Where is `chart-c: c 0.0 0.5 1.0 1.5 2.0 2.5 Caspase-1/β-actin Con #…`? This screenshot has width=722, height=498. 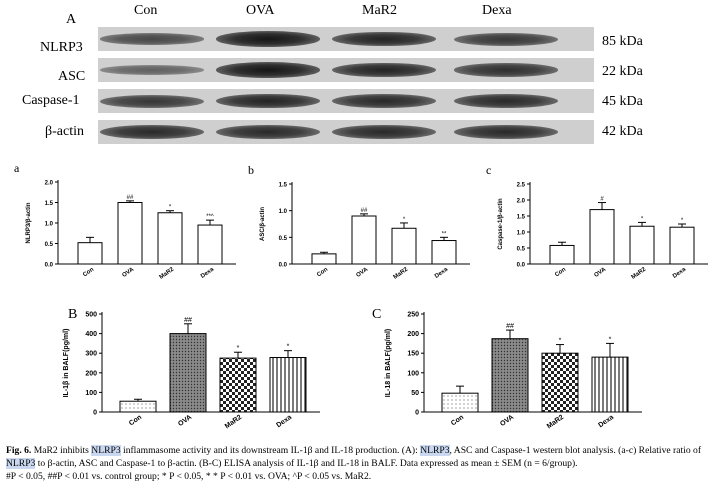 chart-c: c 0.0 0.5 1.0 1.5 2.0 2.5 Caspase-1/β-actin Con #… is located at coordinates (597, 221).